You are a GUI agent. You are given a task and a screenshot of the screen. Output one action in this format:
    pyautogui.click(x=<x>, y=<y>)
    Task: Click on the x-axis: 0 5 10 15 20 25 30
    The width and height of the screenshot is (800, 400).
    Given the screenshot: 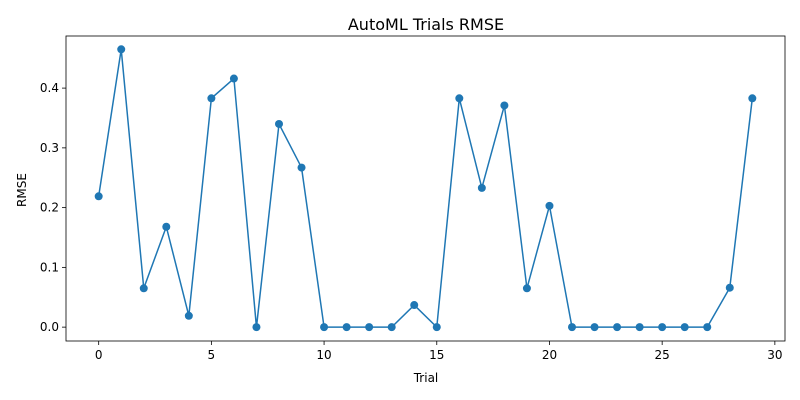 What is the action you would take?
    pyautogui.click(x=438, y=351)
    